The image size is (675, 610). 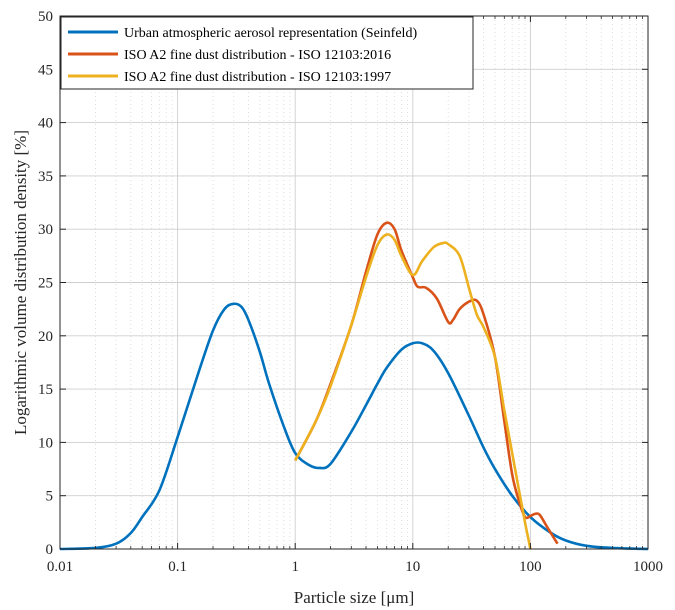 What do you see at coordinates (45, 443) in the screenshot?
I see `y-tick-label: 10` at bounding box center [45, 443].